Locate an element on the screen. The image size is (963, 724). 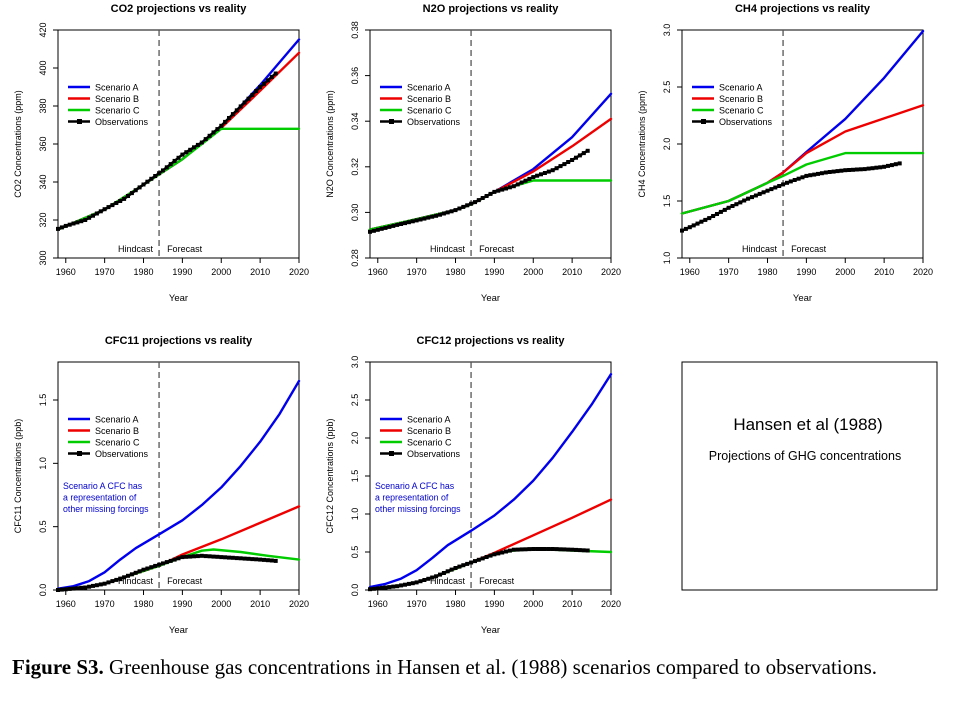
x-tick-label-1990: 1990 is located at coordinates (182, 604).